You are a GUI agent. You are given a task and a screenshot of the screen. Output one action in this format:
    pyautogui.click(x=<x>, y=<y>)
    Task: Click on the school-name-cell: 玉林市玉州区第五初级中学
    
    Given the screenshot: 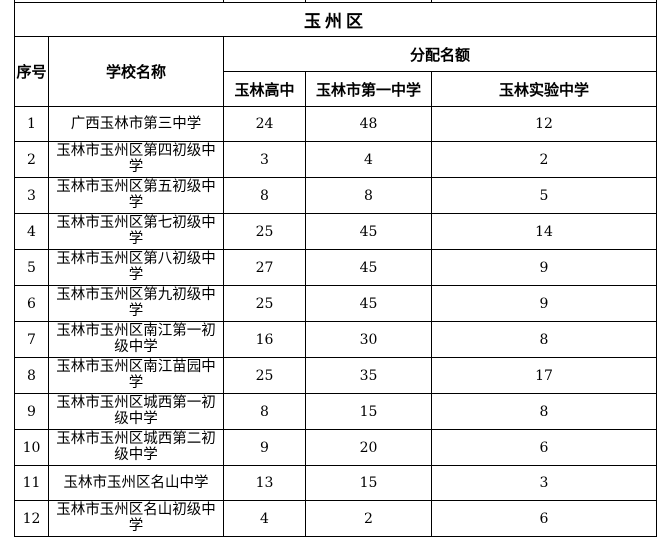 What is the action you would take?
    pyautogui.click(x=136, y=195)
    